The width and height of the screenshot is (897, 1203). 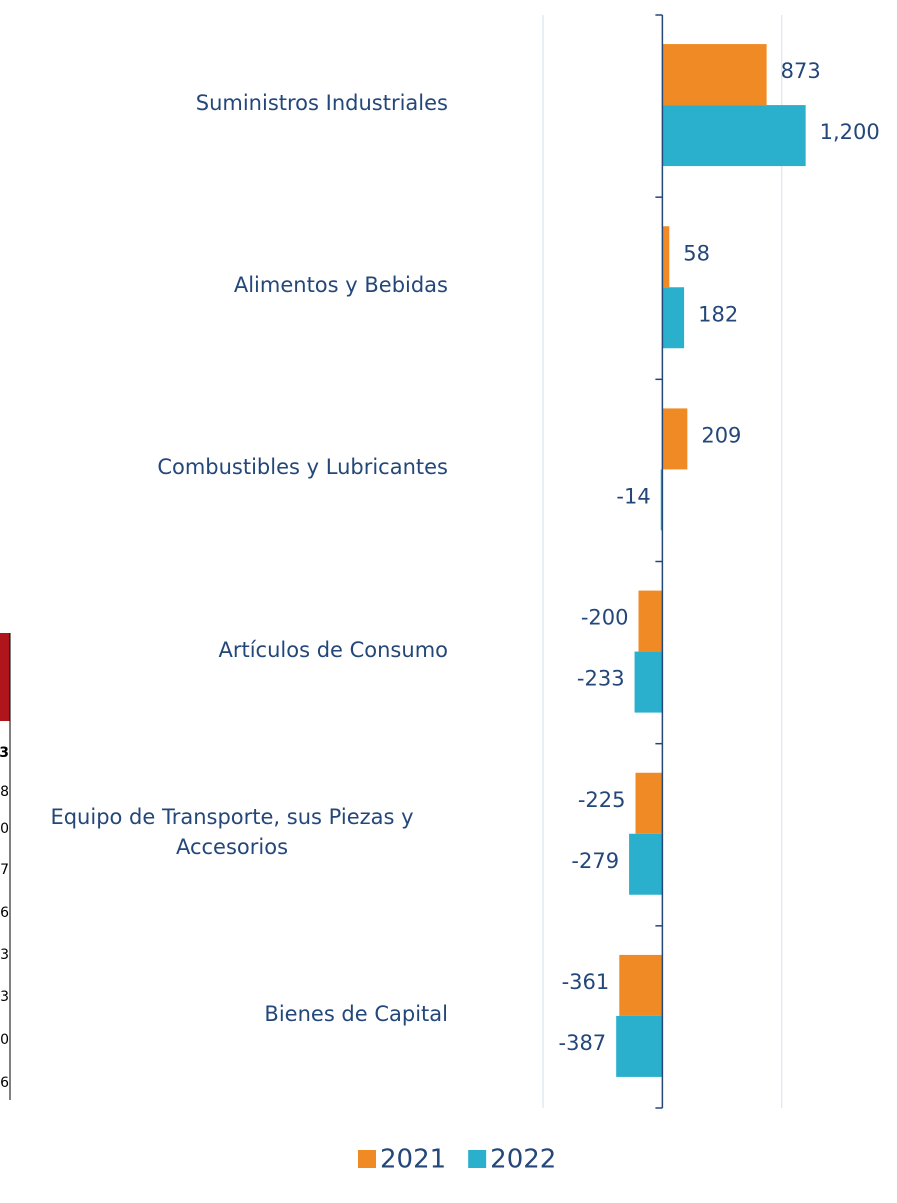 I want to click on category-label: Alimentos y Bebidas, so click(x=340, y=285).